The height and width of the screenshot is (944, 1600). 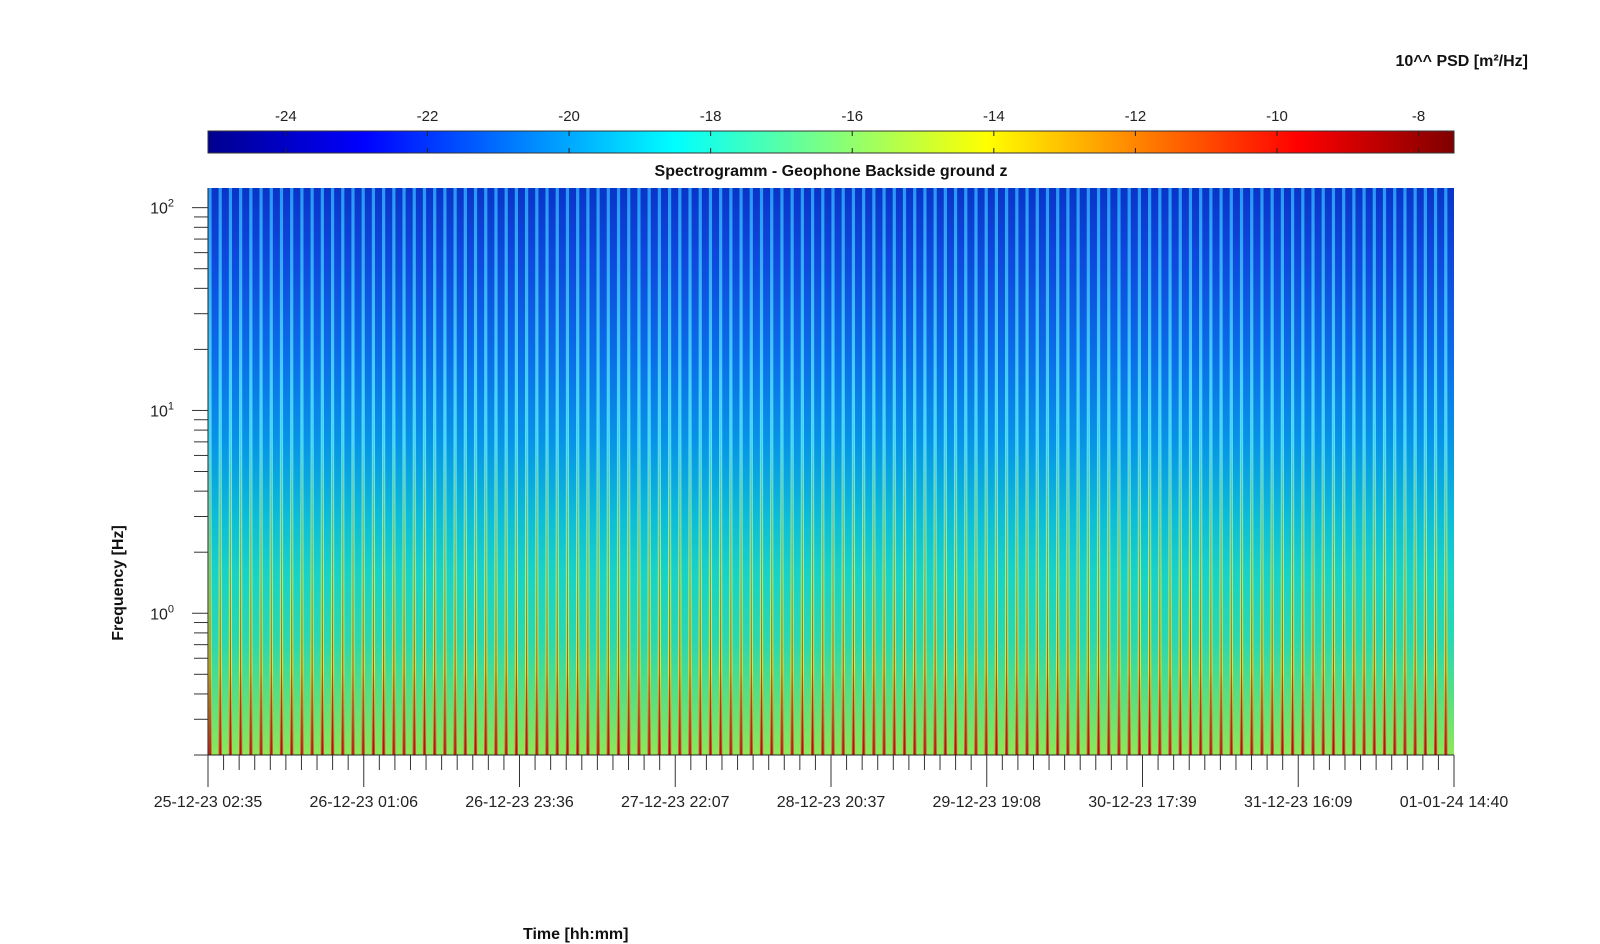 I want to click on x-tick-label: 31-12-23 16:09, so click(x=1298, y=802).